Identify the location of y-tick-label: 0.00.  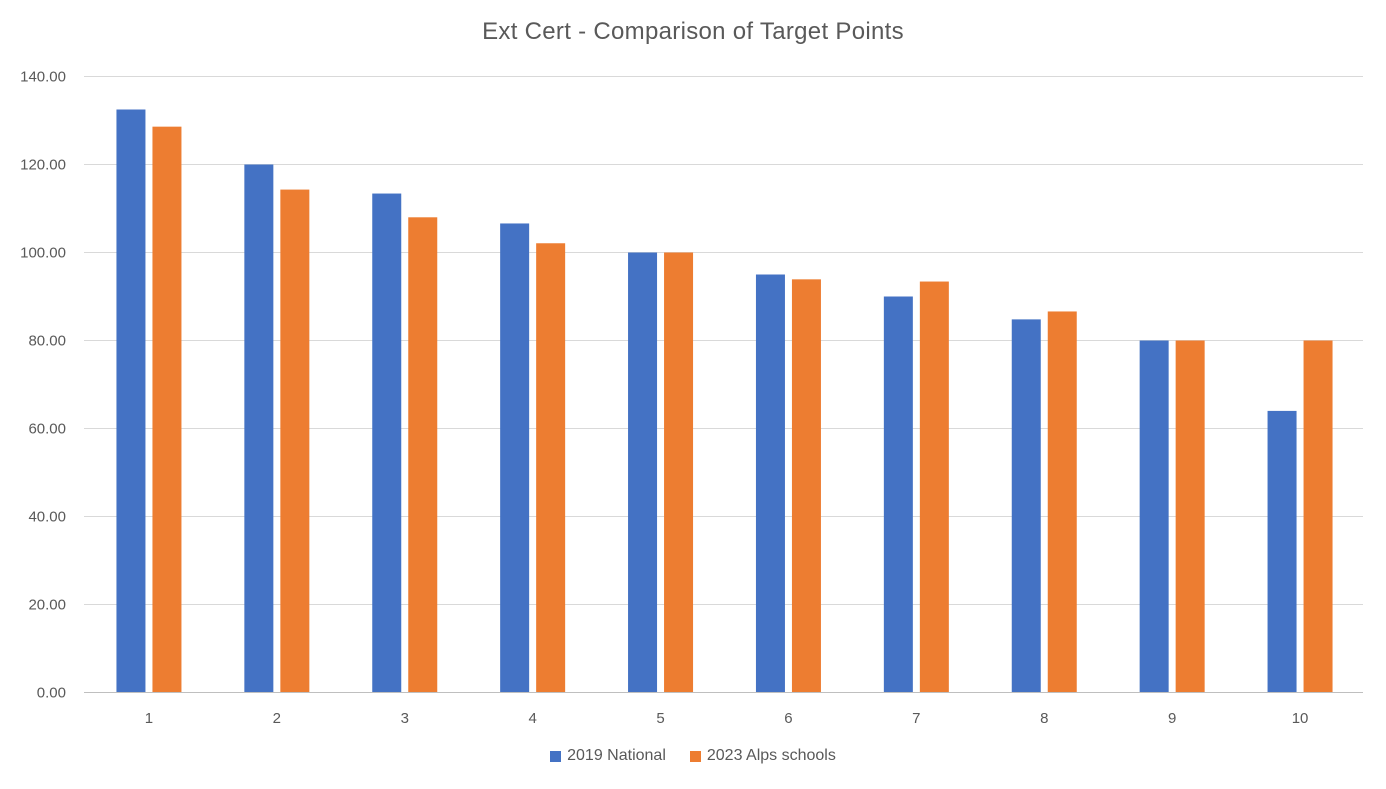
(51, 693).